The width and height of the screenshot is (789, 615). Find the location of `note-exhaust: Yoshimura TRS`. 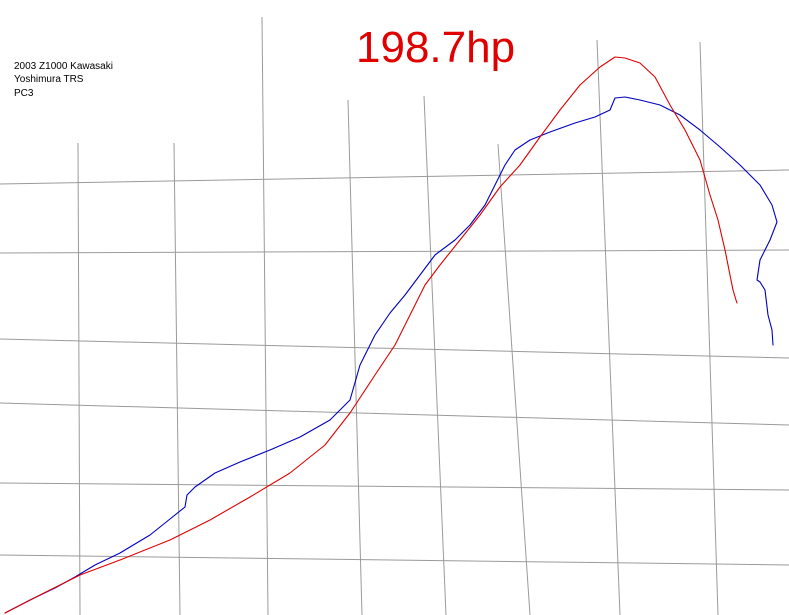

note-exhaust: Yoshimura TRS is located at coordinates (49, 79).